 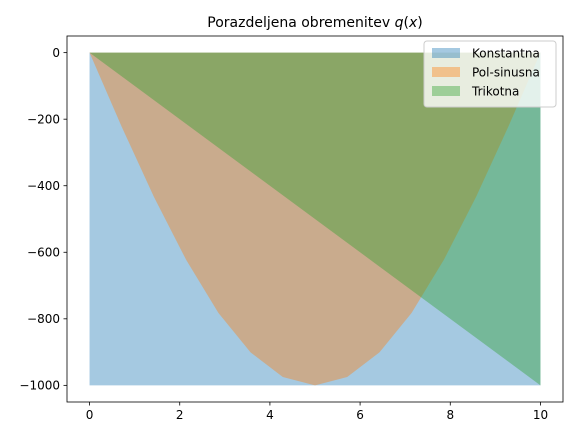 What do you see at coordinates (317, 412) in the screenshot?
I see `x-axis: 0 2 4 6 8 10` at bounding box center [317, 412].